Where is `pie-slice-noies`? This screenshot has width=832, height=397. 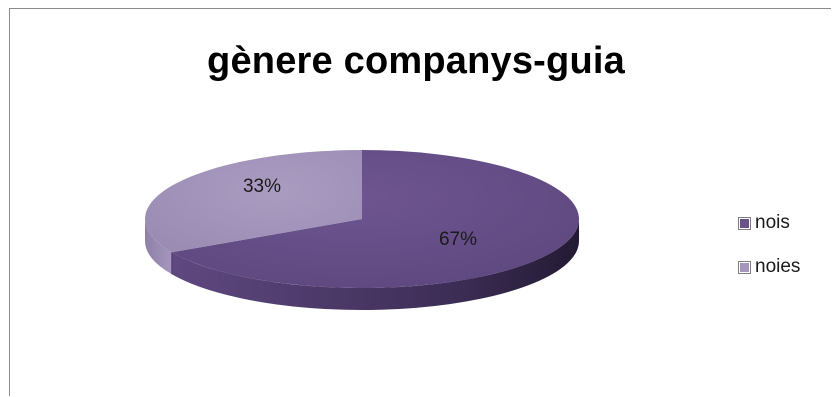
pie-slice-noies is located at coordinates (253, 201).